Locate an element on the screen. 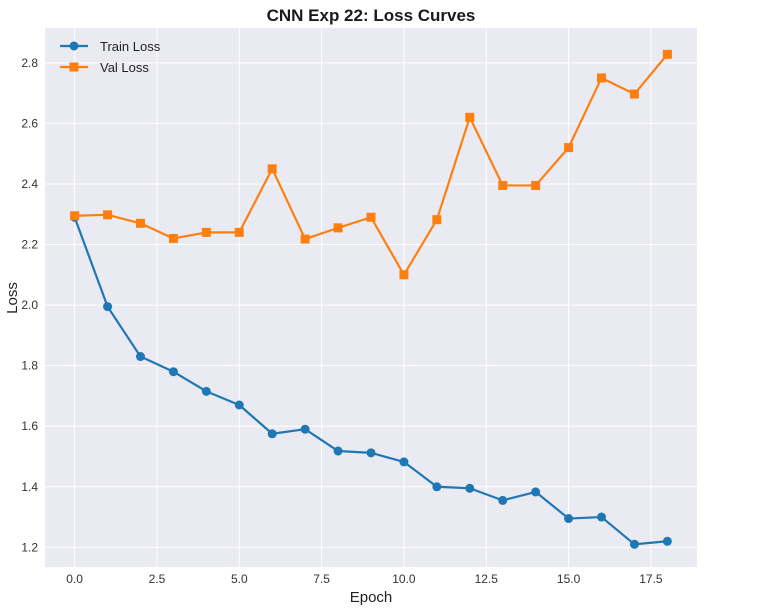  y-tick-label: 2.4 is located at coordinates (29, 184).